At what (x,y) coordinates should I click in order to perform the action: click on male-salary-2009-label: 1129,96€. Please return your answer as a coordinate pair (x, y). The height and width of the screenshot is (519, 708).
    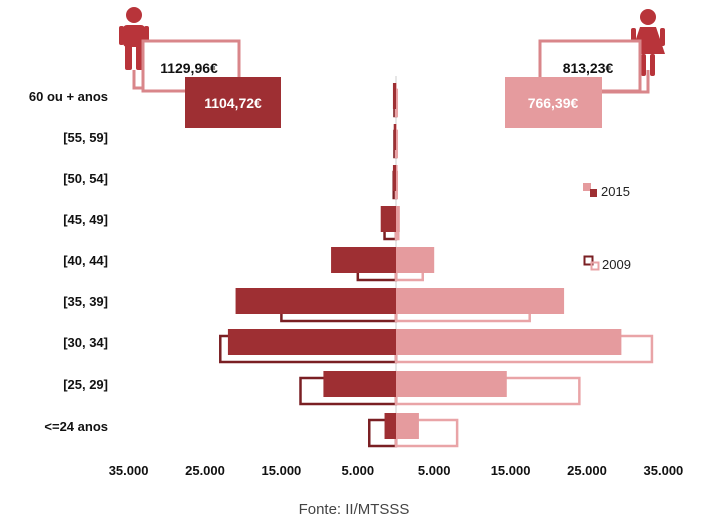
    Looking at the image, I should click on (189, 68).